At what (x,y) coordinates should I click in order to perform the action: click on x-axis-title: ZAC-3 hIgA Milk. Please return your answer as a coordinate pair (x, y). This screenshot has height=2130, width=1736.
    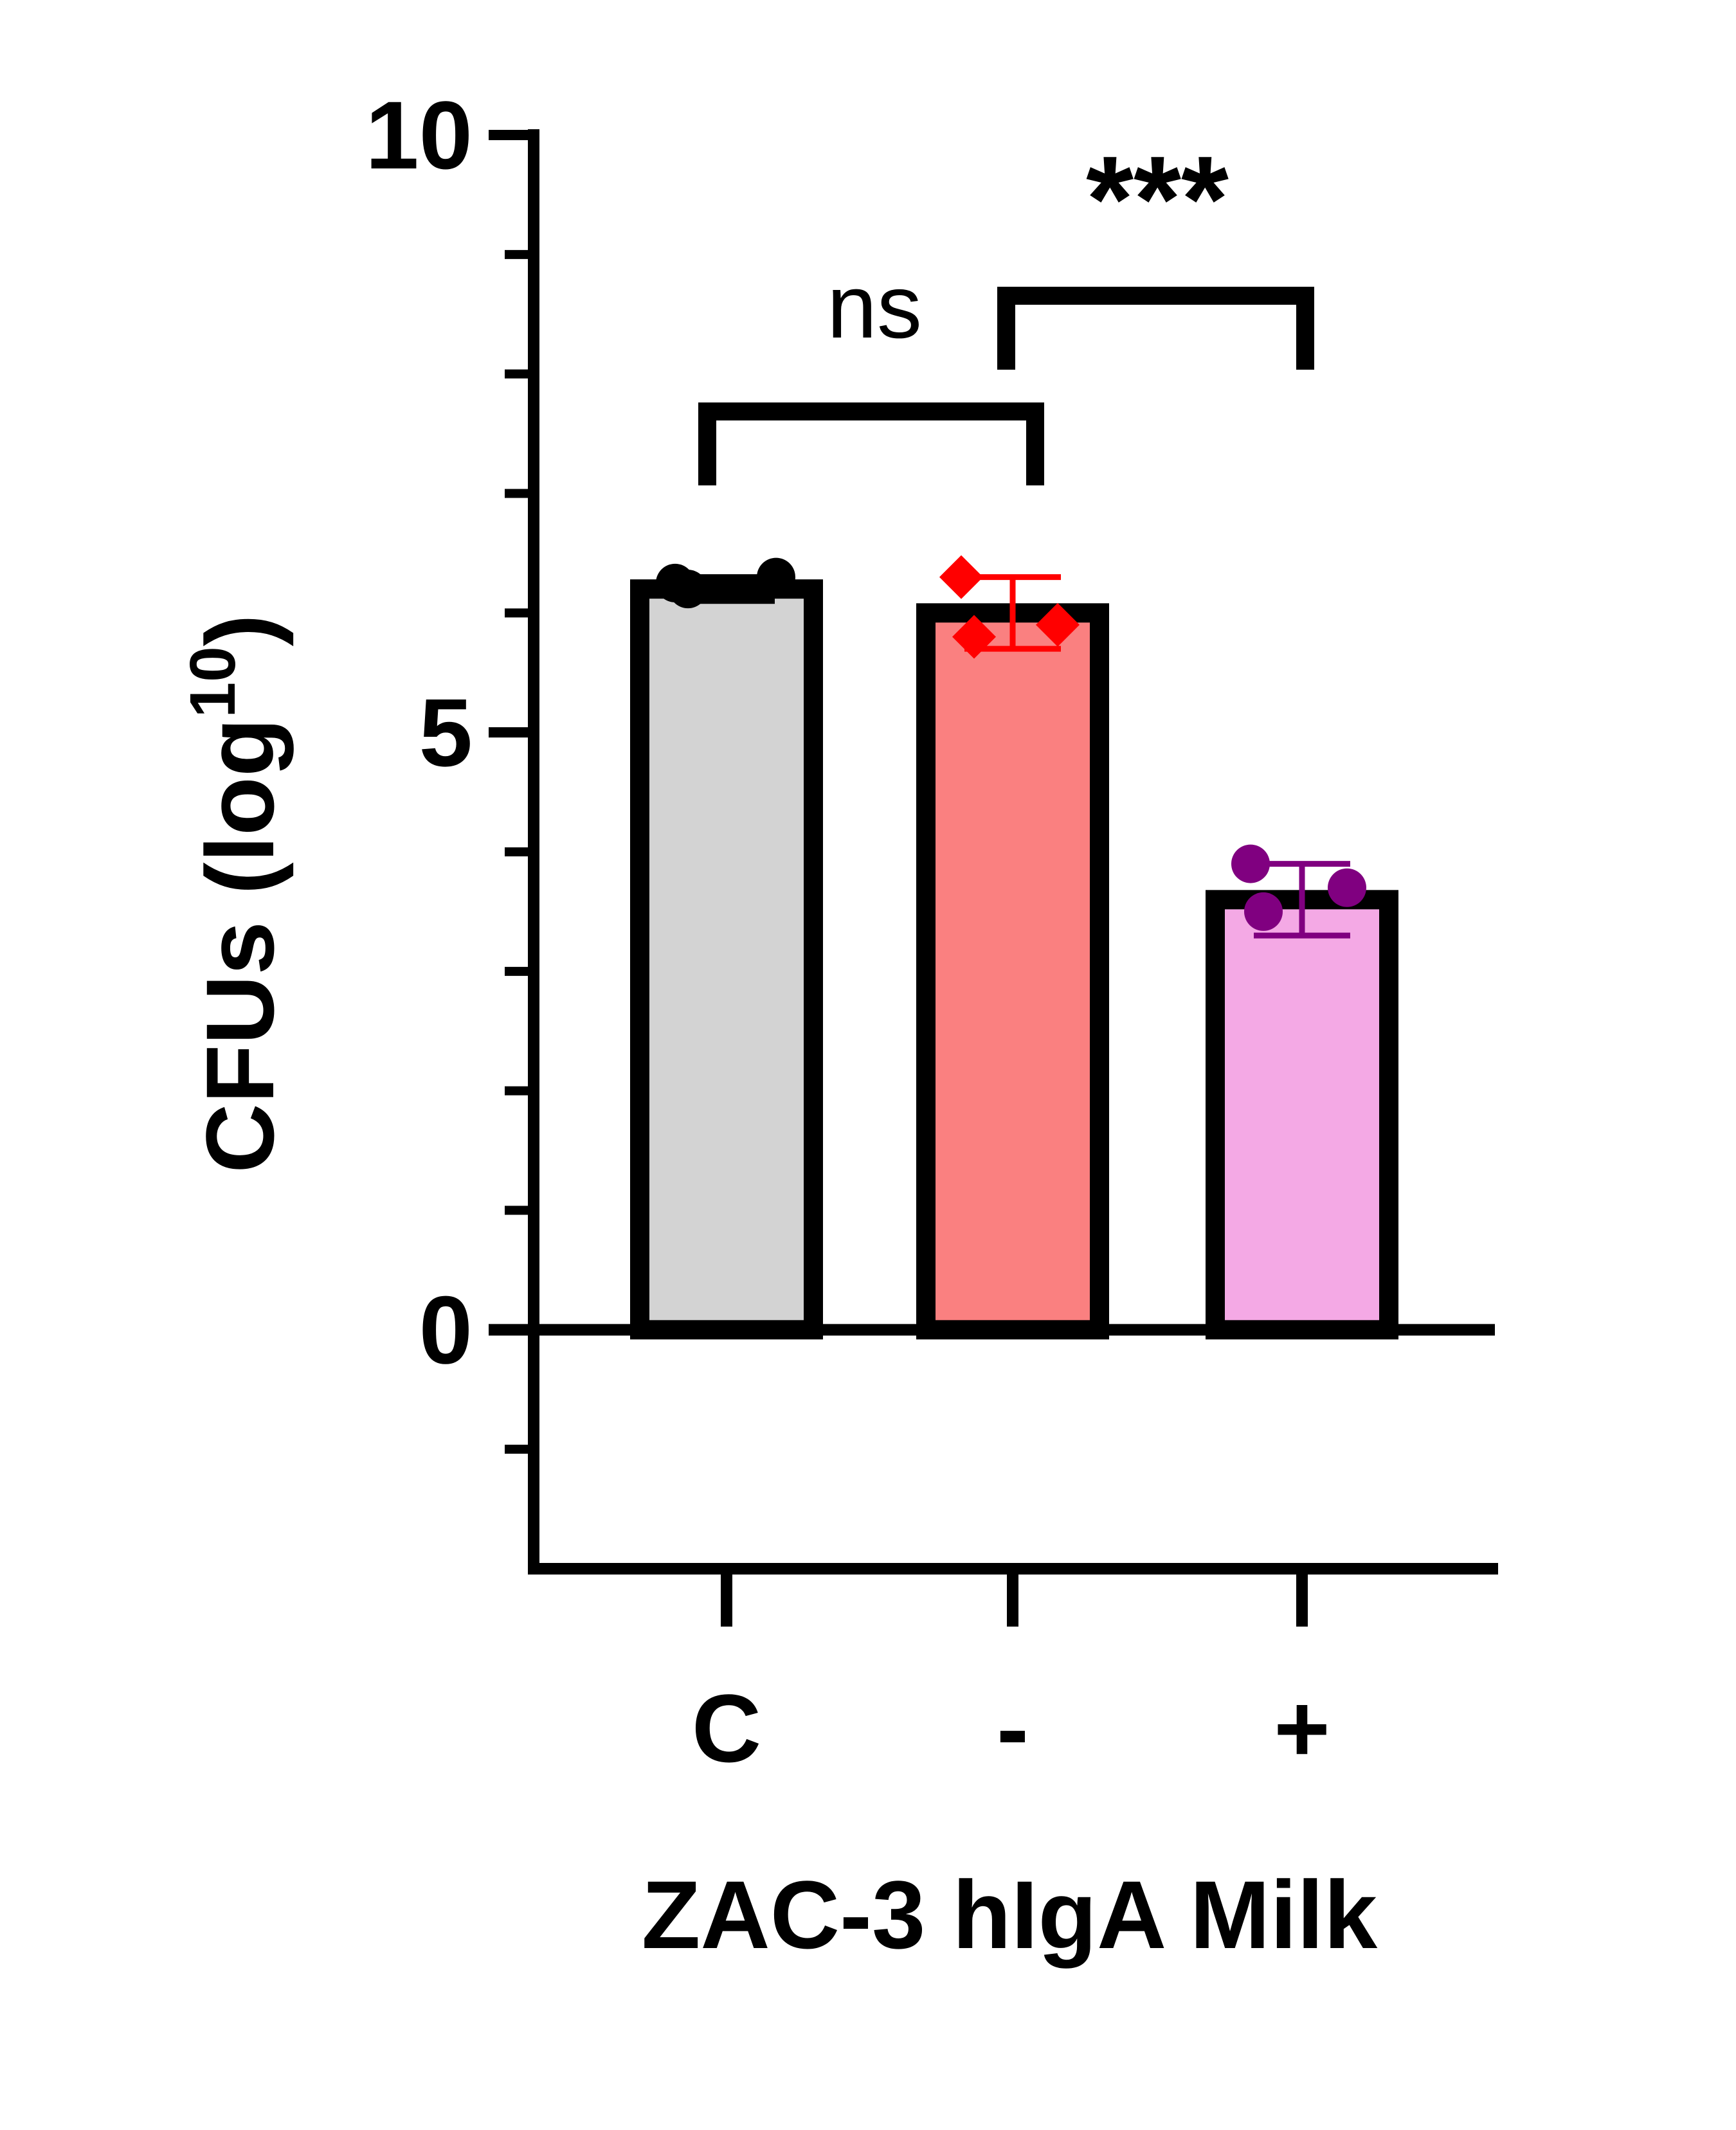
    Looking at the image, I should click on (1010, 1915).